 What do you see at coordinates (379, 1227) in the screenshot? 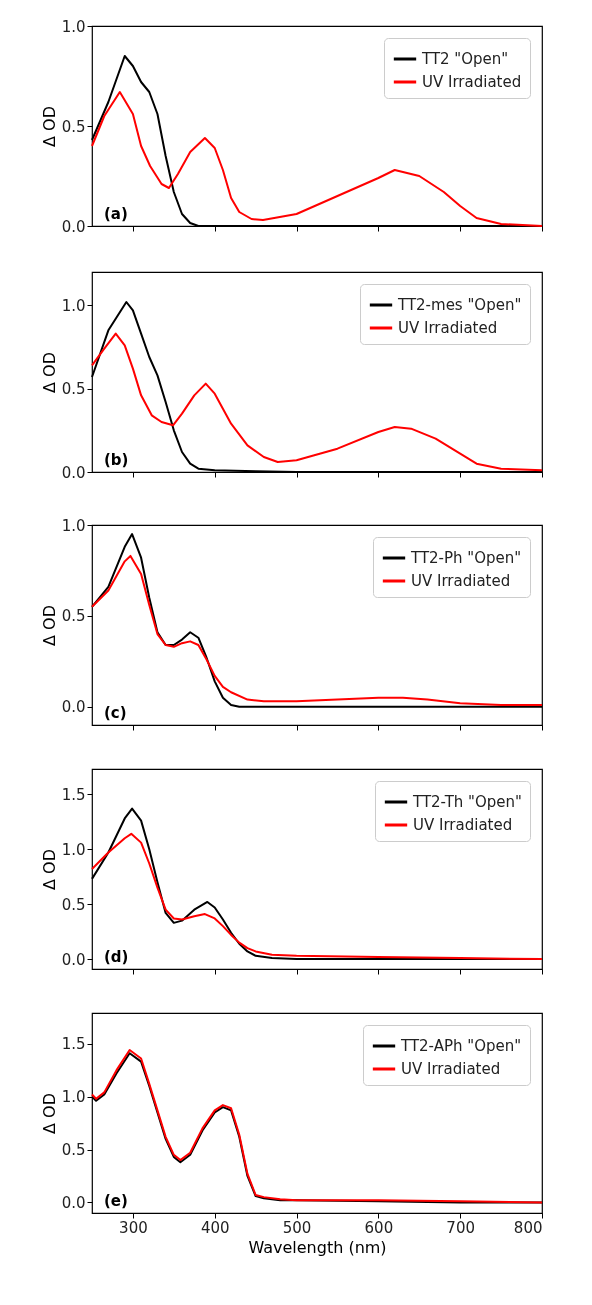
I see `x-tick-label: 600` at bounding box center [379, 1227].